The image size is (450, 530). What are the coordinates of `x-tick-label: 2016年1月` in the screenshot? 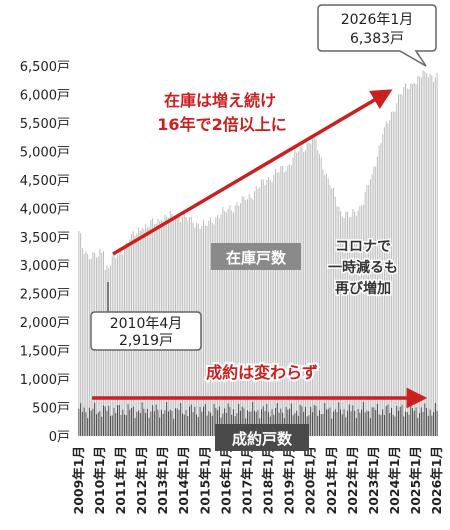 It's located at (225, 480).